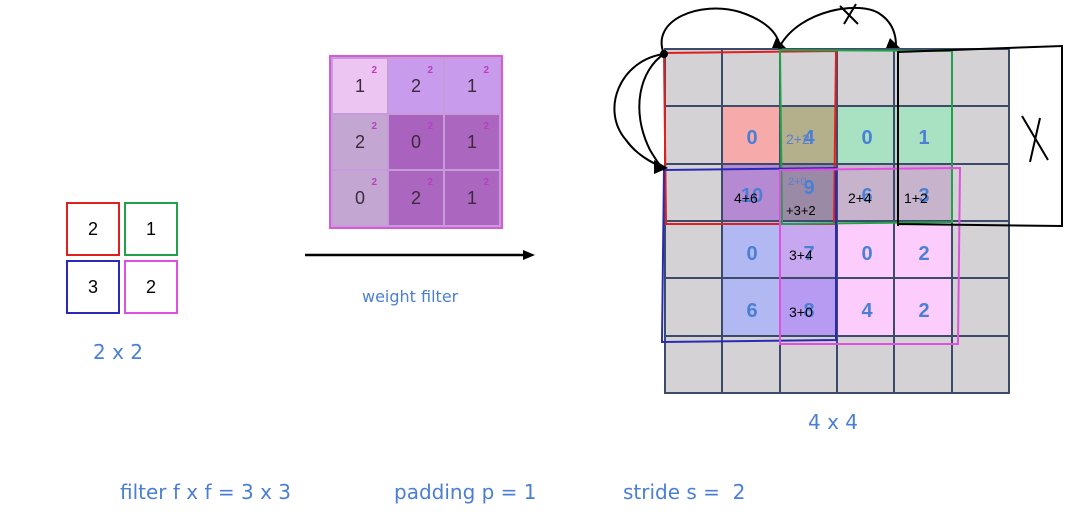 The height and width of the screenshot is (520, 1074). Describe the element at coordinates (420, 255) in the screenshot. I see `arrow-right-icon` at that location.